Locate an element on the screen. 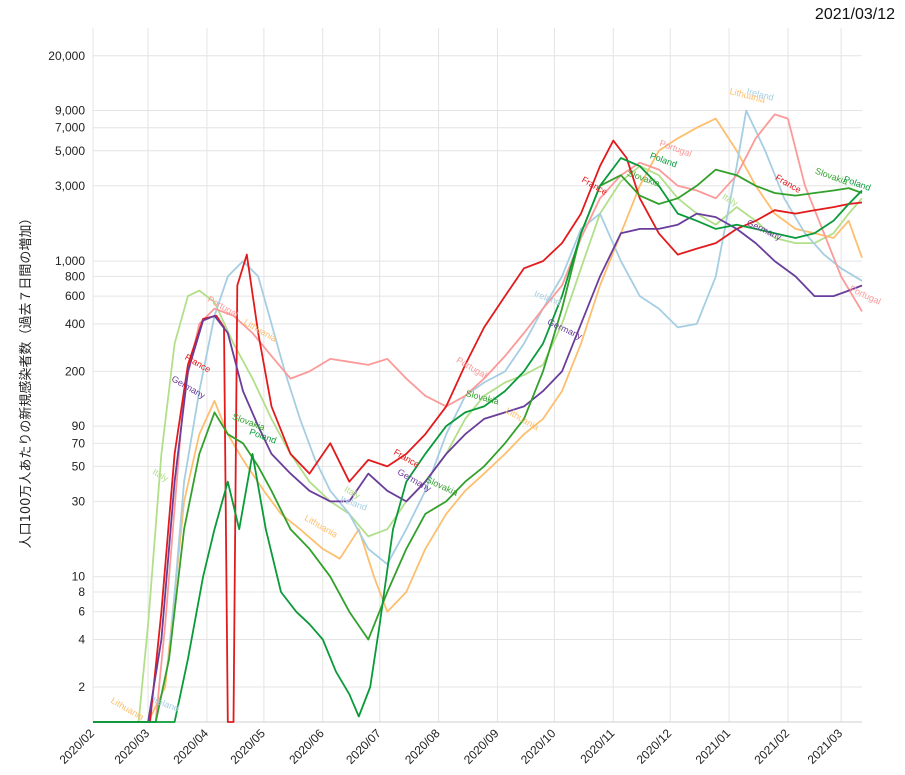 Image resolution: width=905 pixels, height=775 pixels. x-tick-label: 2020/02 is located at coordinates (77, 746).